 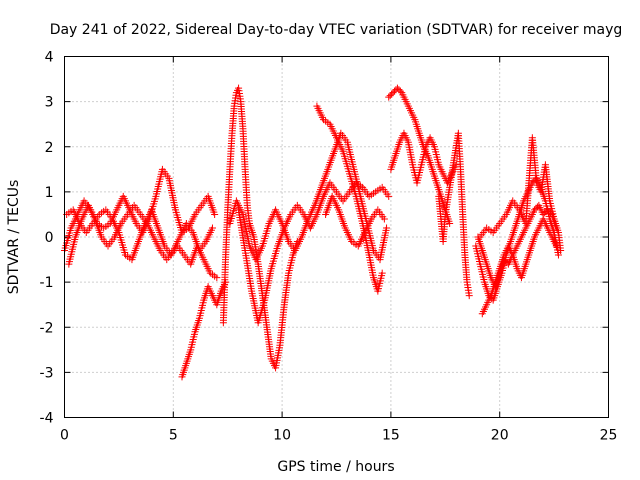 What do you see at coordinates (355, 221) in the screenshot?
I see `series-track-i` at bounding box center [355, 221].